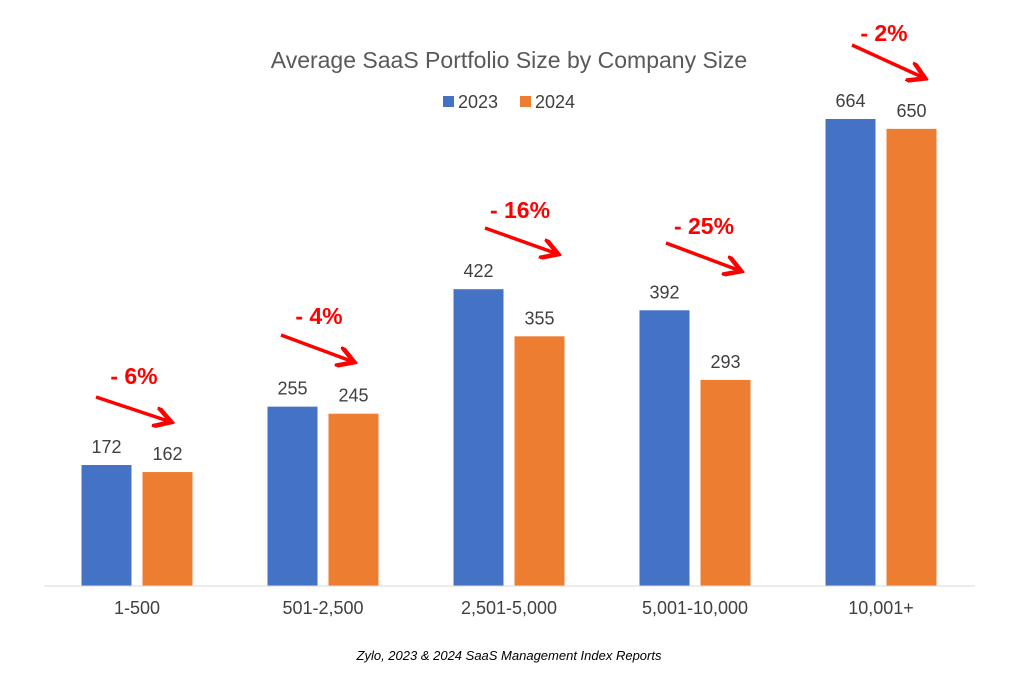 The width and height of the screenshot is (1024, 688). Describe the element at coordinates (137, 608) in the screenshot. I see `x-tick-label: 1-500` at that location.